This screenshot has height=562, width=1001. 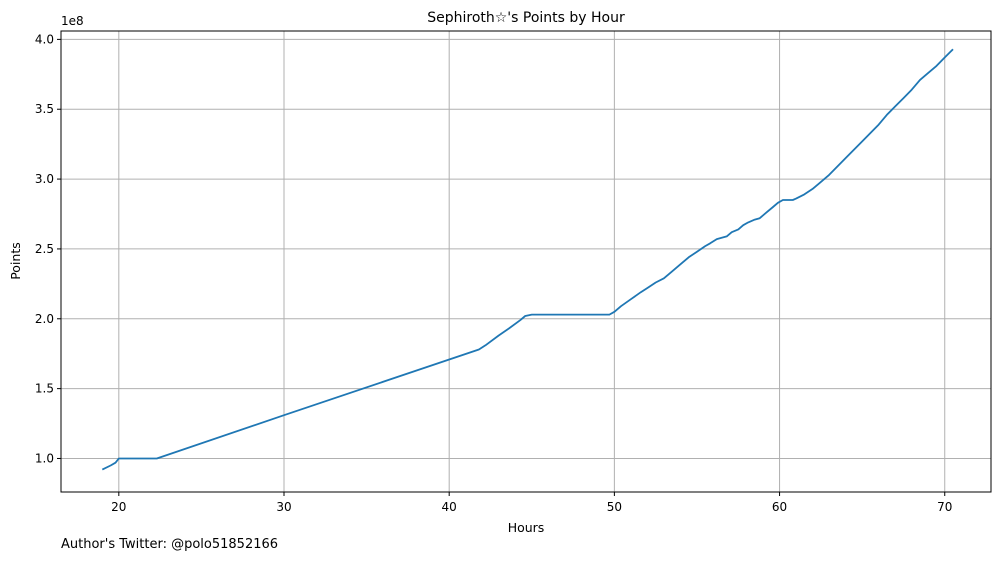 What do you see at coordinates (44, 179) in the screenshot?
I see `y-tick-label: 3.0` at bounding box center [44, 179].